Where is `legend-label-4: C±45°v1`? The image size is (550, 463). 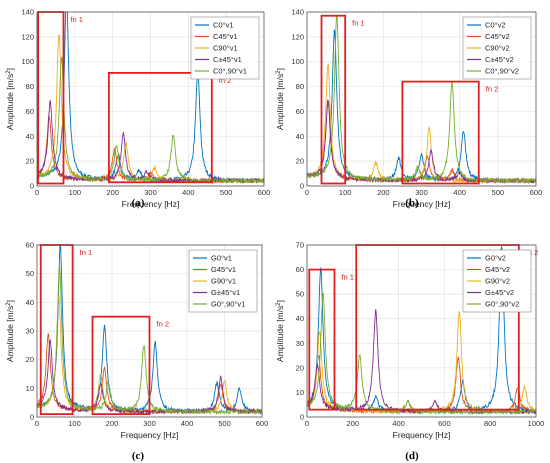 legend-label-4: C±45°v1 is located at coordinates (227, 59).